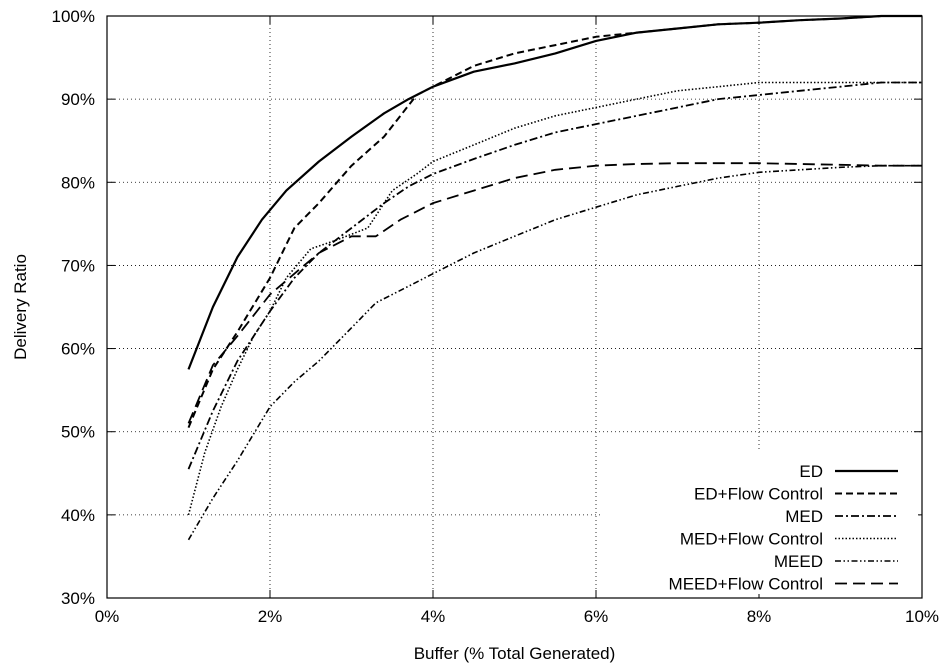 Image resolution: width=946 pixels, height=664 pixels. What do you see at coordinates (758, 494) in the screenshot?
I see `legend-label: ED+Flow Control` at bounding box center [758, 494].